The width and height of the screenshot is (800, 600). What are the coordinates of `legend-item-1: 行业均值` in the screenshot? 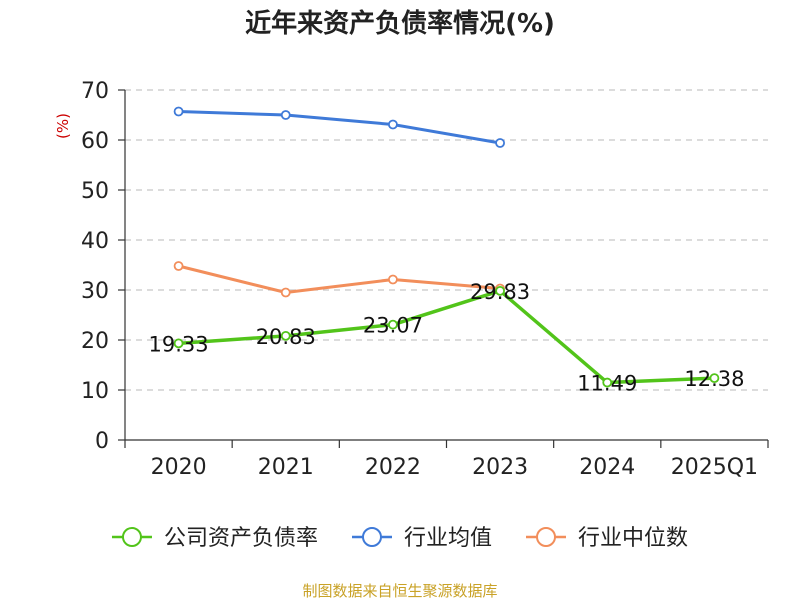 It's located at (421, 538).